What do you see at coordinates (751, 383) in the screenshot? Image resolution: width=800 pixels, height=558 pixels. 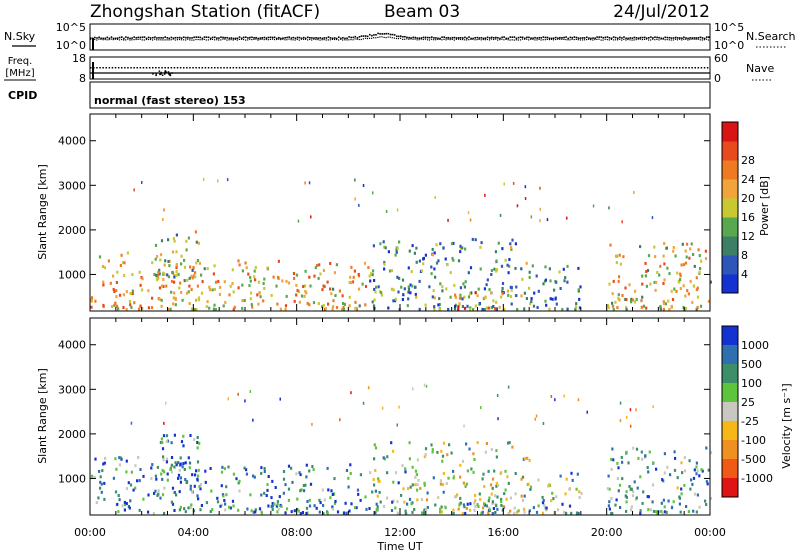 I see `colorbar-tick-label: 100` at bounding box center [751, 383].